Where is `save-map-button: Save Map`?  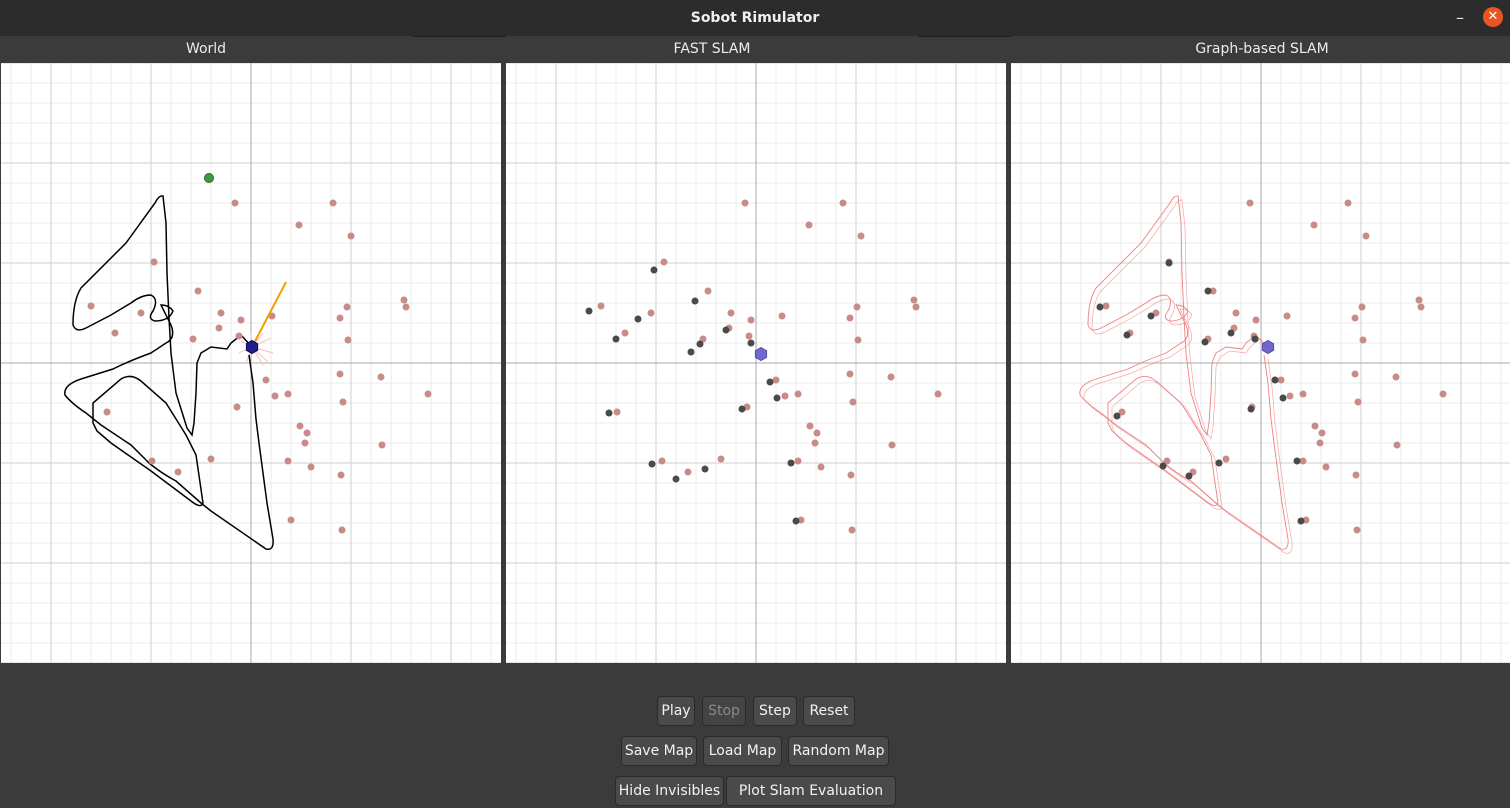
save-map-button: Save Map is located at coordinates (659, 751).